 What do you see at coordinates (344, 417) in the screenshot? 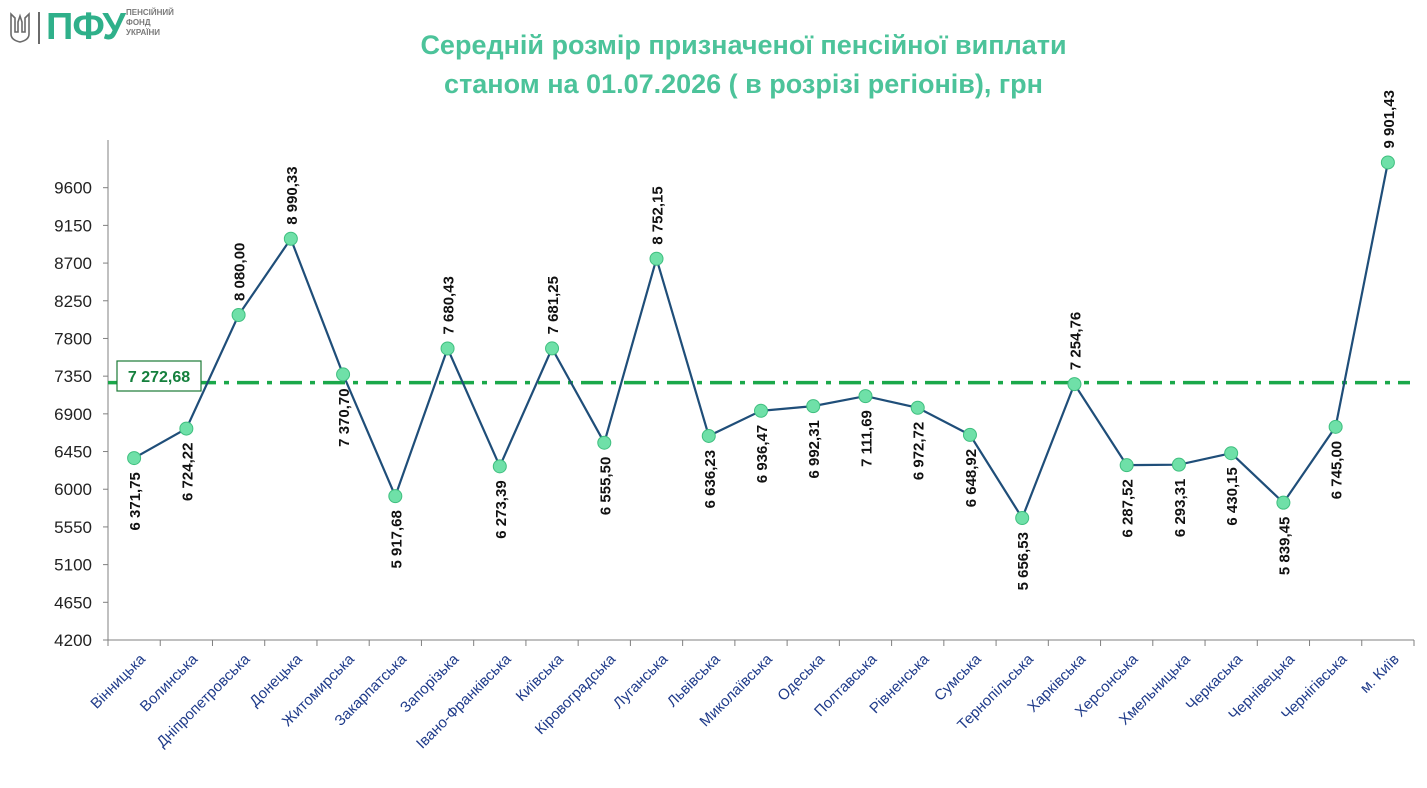
I see `data-label: 7 370,70` at bounding box center [344, 417].